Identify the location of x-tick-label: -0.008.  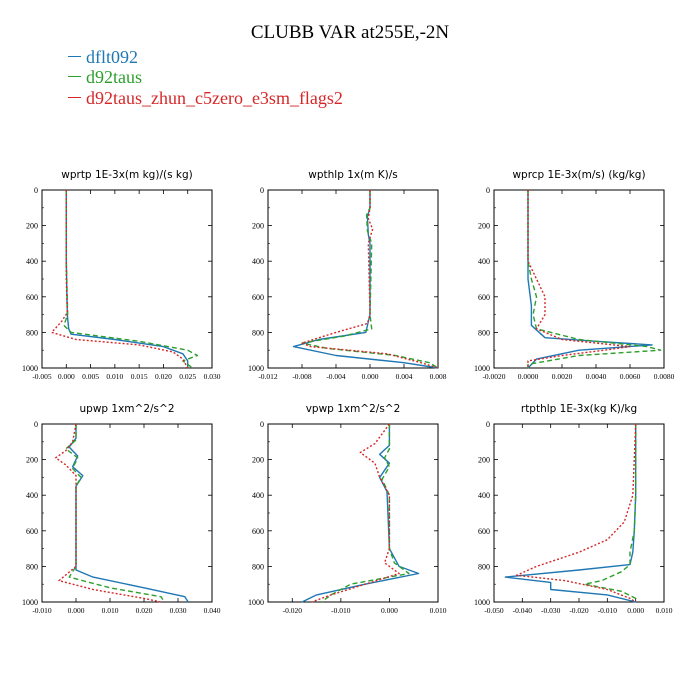
(302, 376).